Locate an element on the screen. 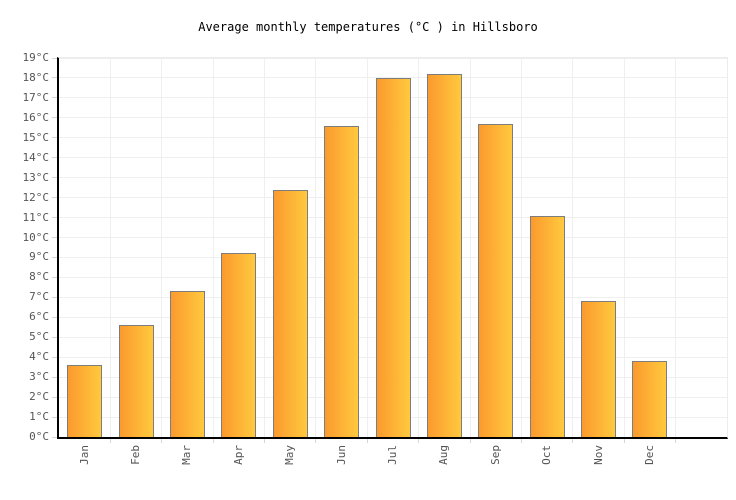 This screenshot has width=736, height=500. y-axis-label: 6°C is located at coordinates (39, 317).